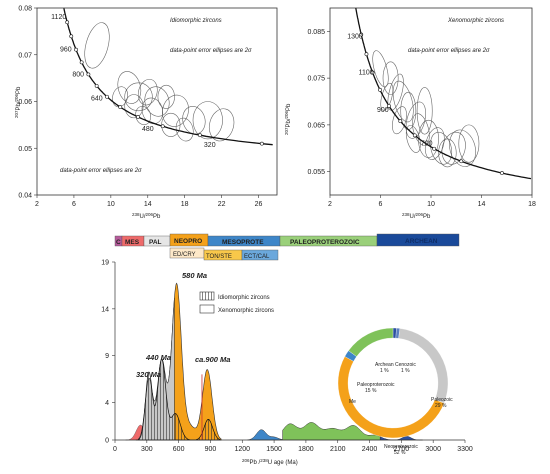 The image size is (550, 474). What do you see at coordinates (443, 93) in the screenshot?
I see `concordia-curve-right` at bounding box center [443, 93].